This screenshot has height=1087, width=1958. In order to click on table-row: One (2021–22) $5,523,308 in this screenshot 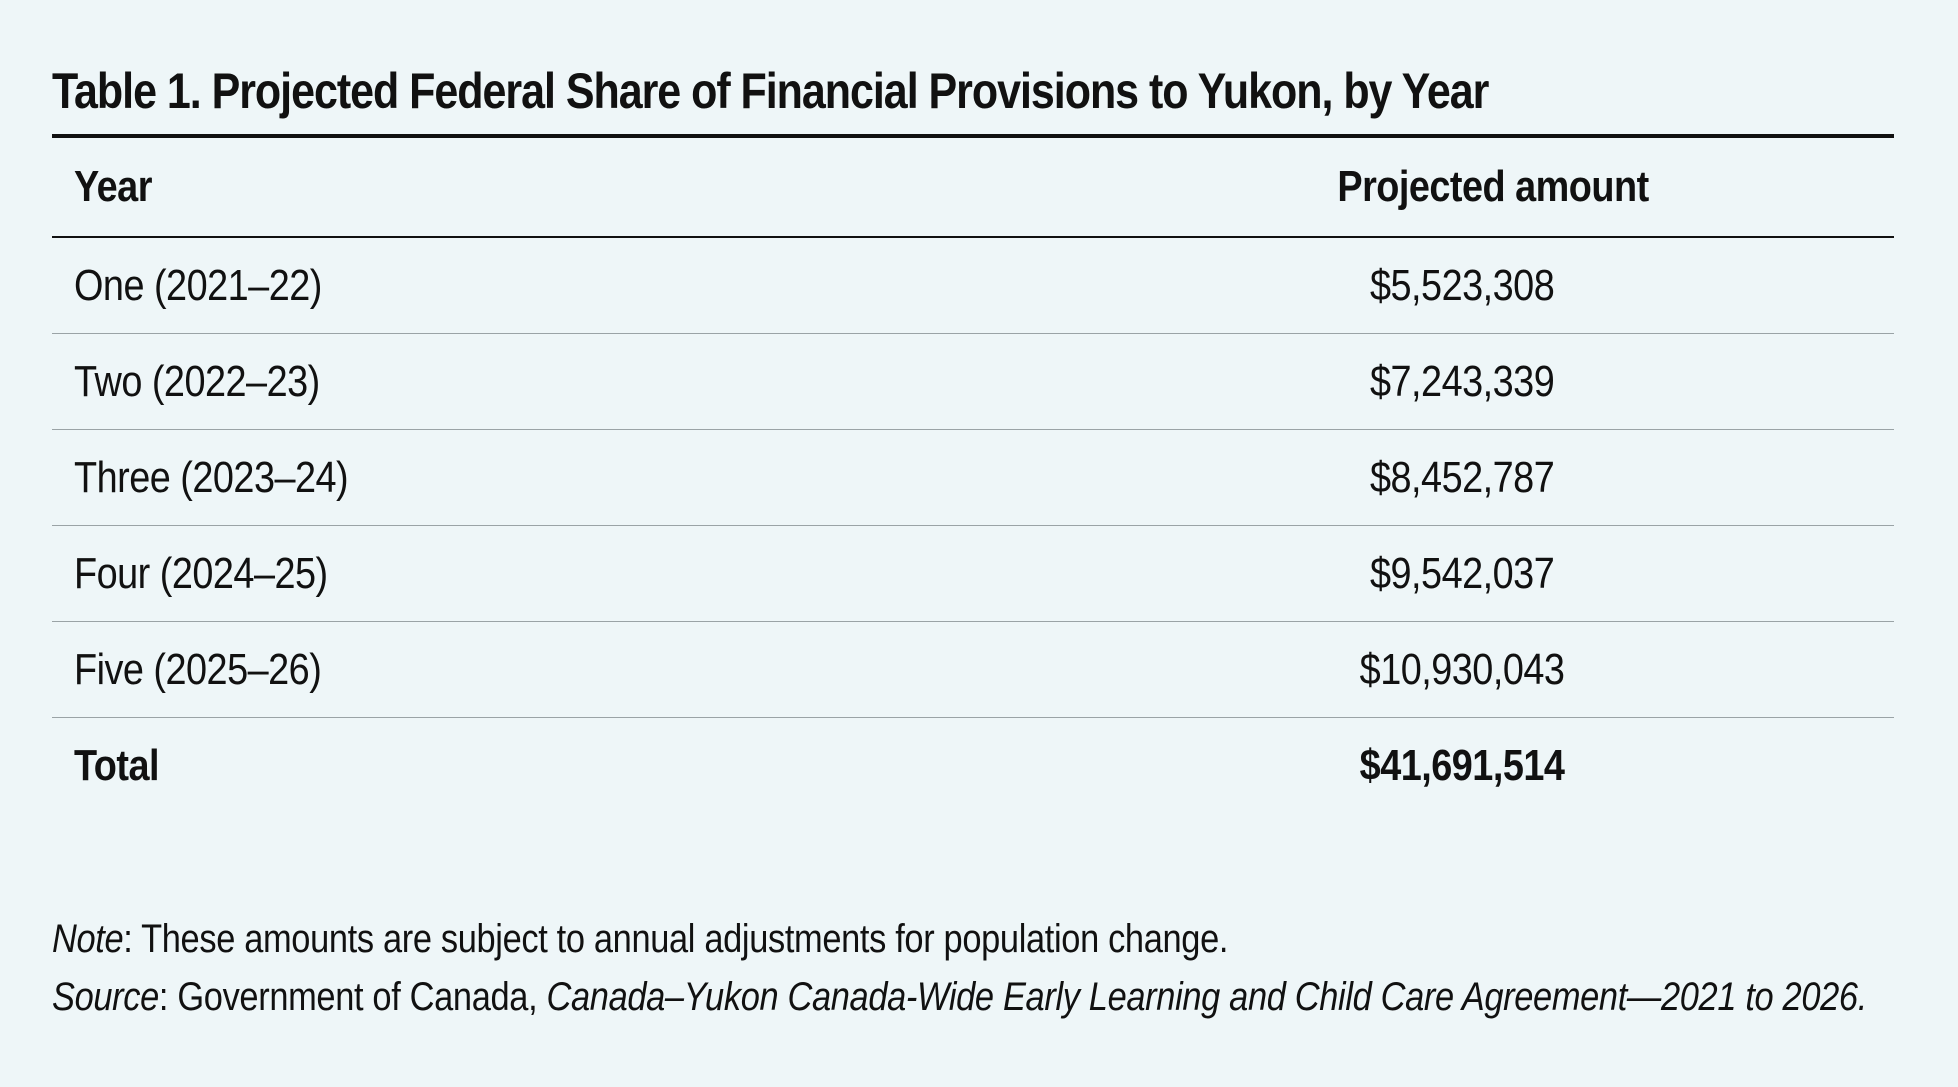, I will do `click(973, 285)`.